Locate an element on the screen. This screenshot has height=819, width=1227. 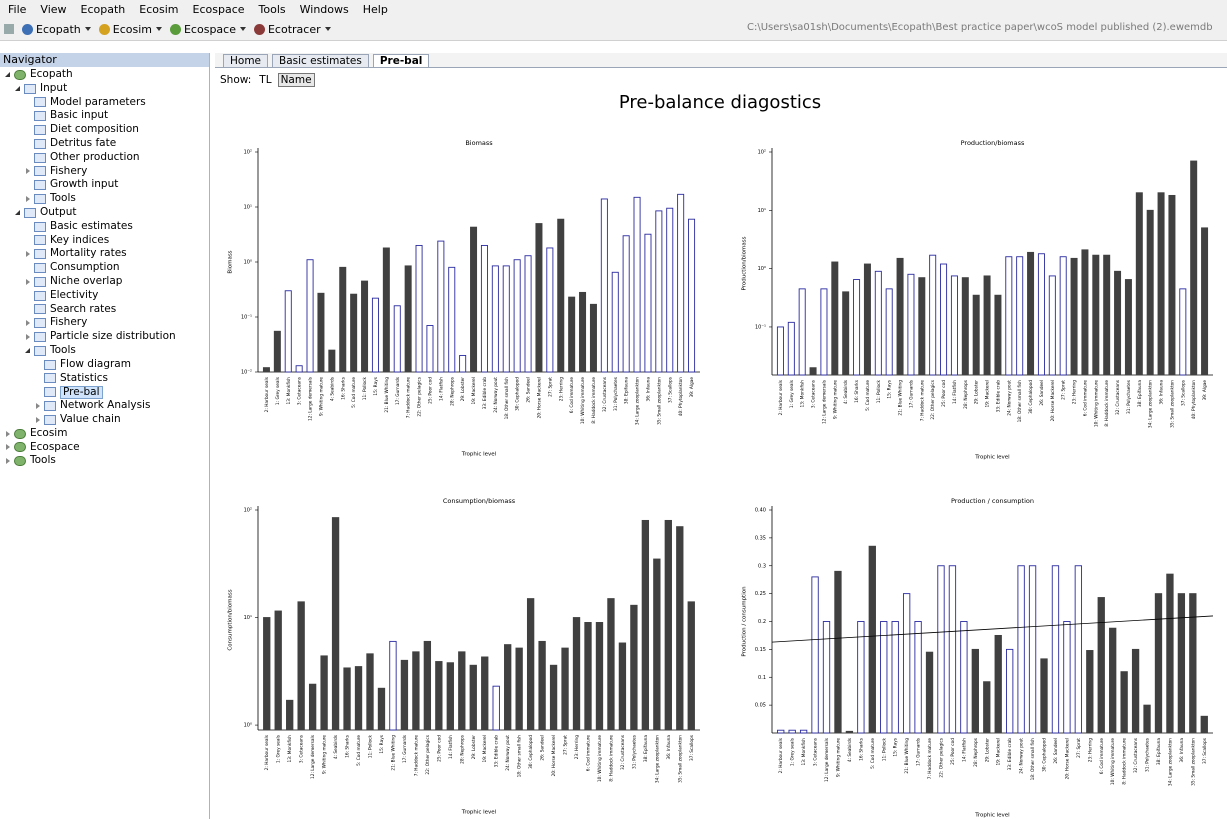
tree-item: Niche overlap is located at coordinates (106, 282).